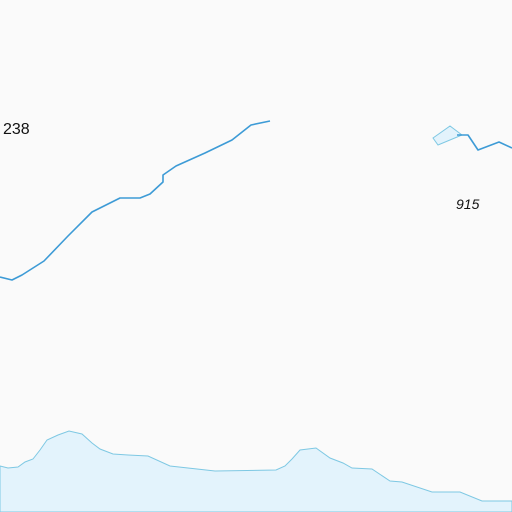 This screenshot has width=512, height=512. What do you see at coordinates (16, 129) in the screenshot?
I see `route-number-label: 238` at bounding box center [16, 129].